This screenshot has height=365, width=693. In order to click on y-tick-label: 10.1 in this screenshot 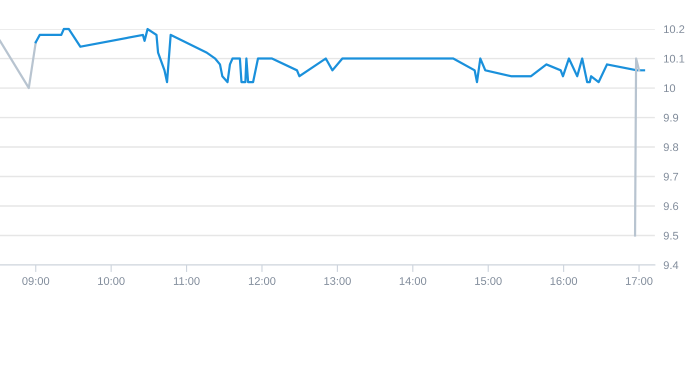, I will do `click(674, 58)`.